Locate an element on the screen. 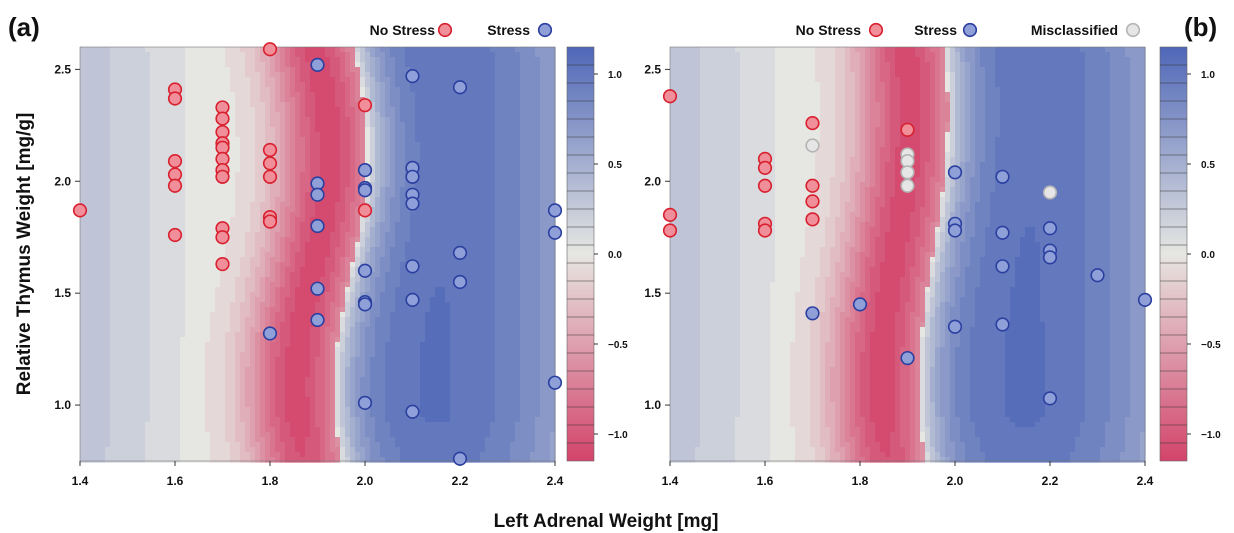 The height and width of the screenshot is (533, 1234). y-axis-title: Relative Thymus Weight [mg/g] is located at coordinates (24, 254).